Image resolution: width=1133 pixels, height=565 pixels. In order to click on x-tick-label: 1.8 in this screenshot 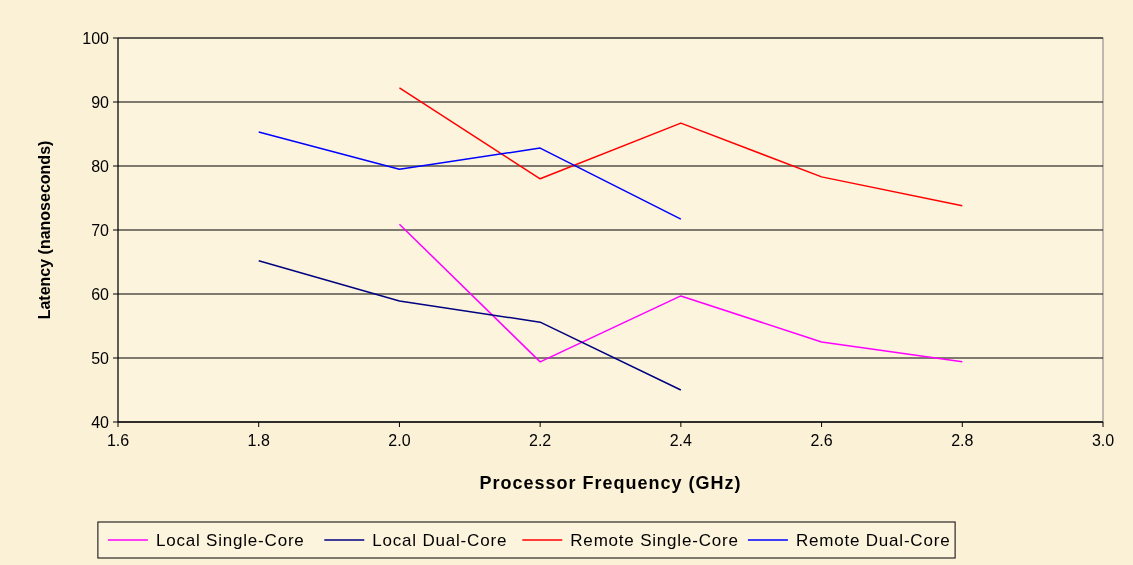, I will do `click(258, 440)`.